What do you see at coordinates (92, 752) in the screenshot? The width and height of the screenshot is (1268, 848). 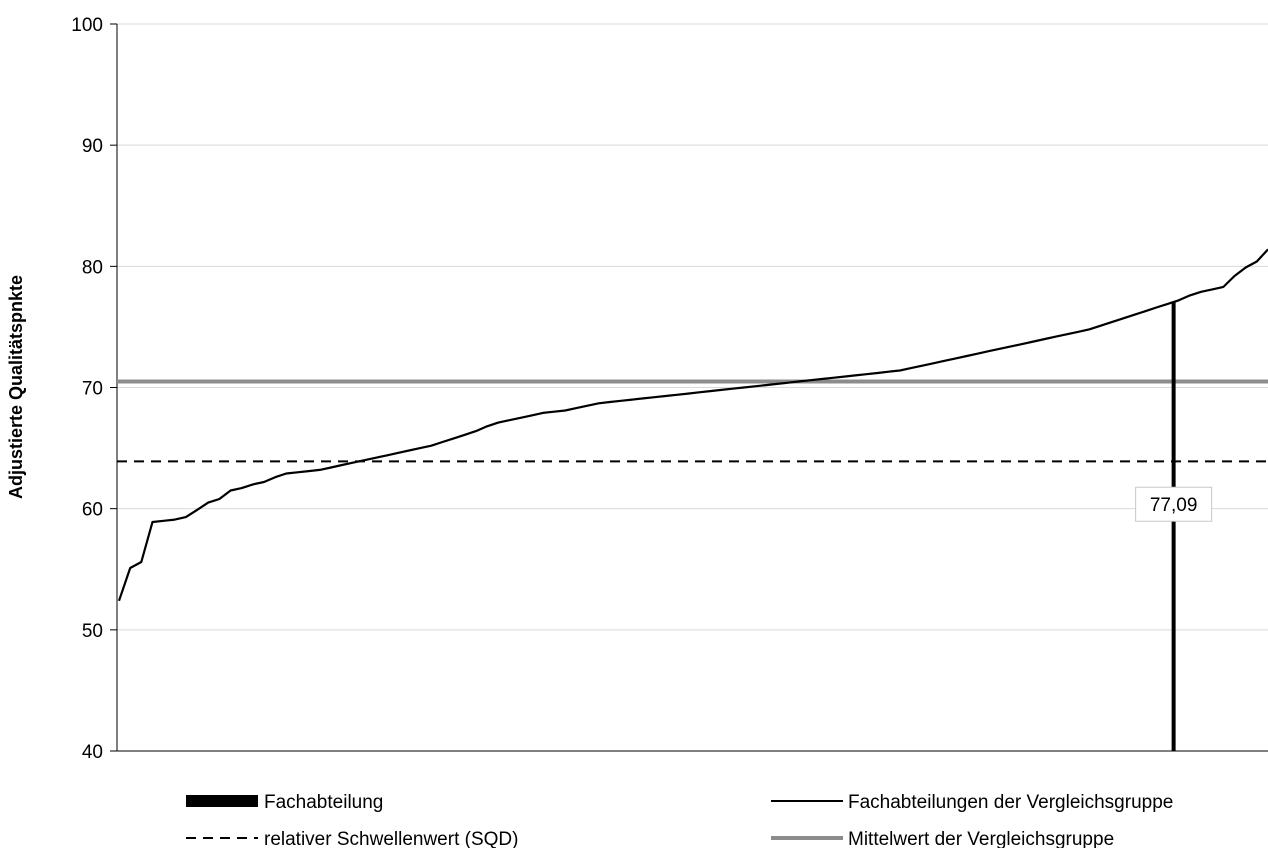 I see `y-tick-label-40: 40` at bounding box center [92, 752].